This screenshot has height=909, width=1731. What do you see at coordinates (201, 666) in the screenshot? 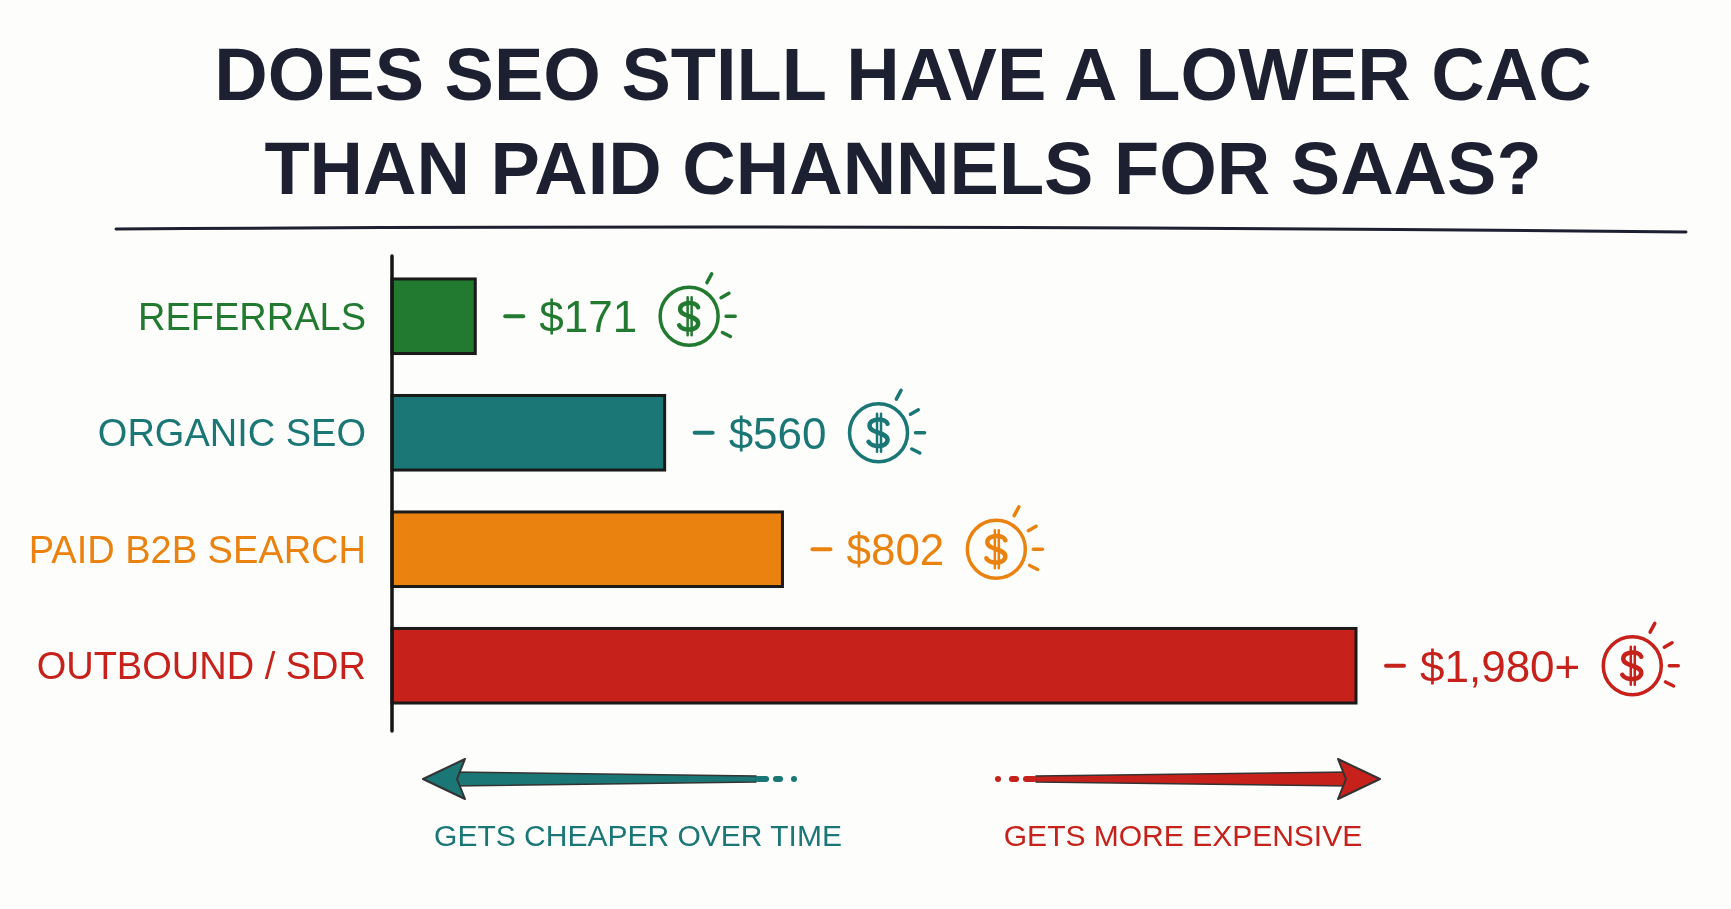
I see `y-tick-label: OUTBOUND / SDR` at bounding box center [201, 666].